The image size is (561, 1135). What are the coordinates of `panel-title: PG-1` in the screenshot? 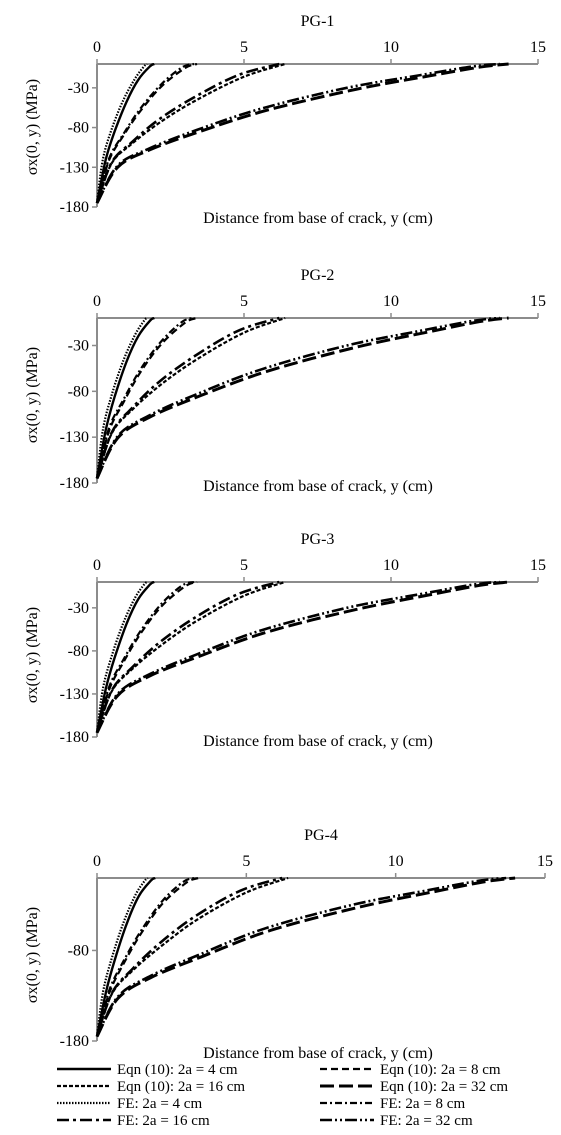 It's located at (318, 21).